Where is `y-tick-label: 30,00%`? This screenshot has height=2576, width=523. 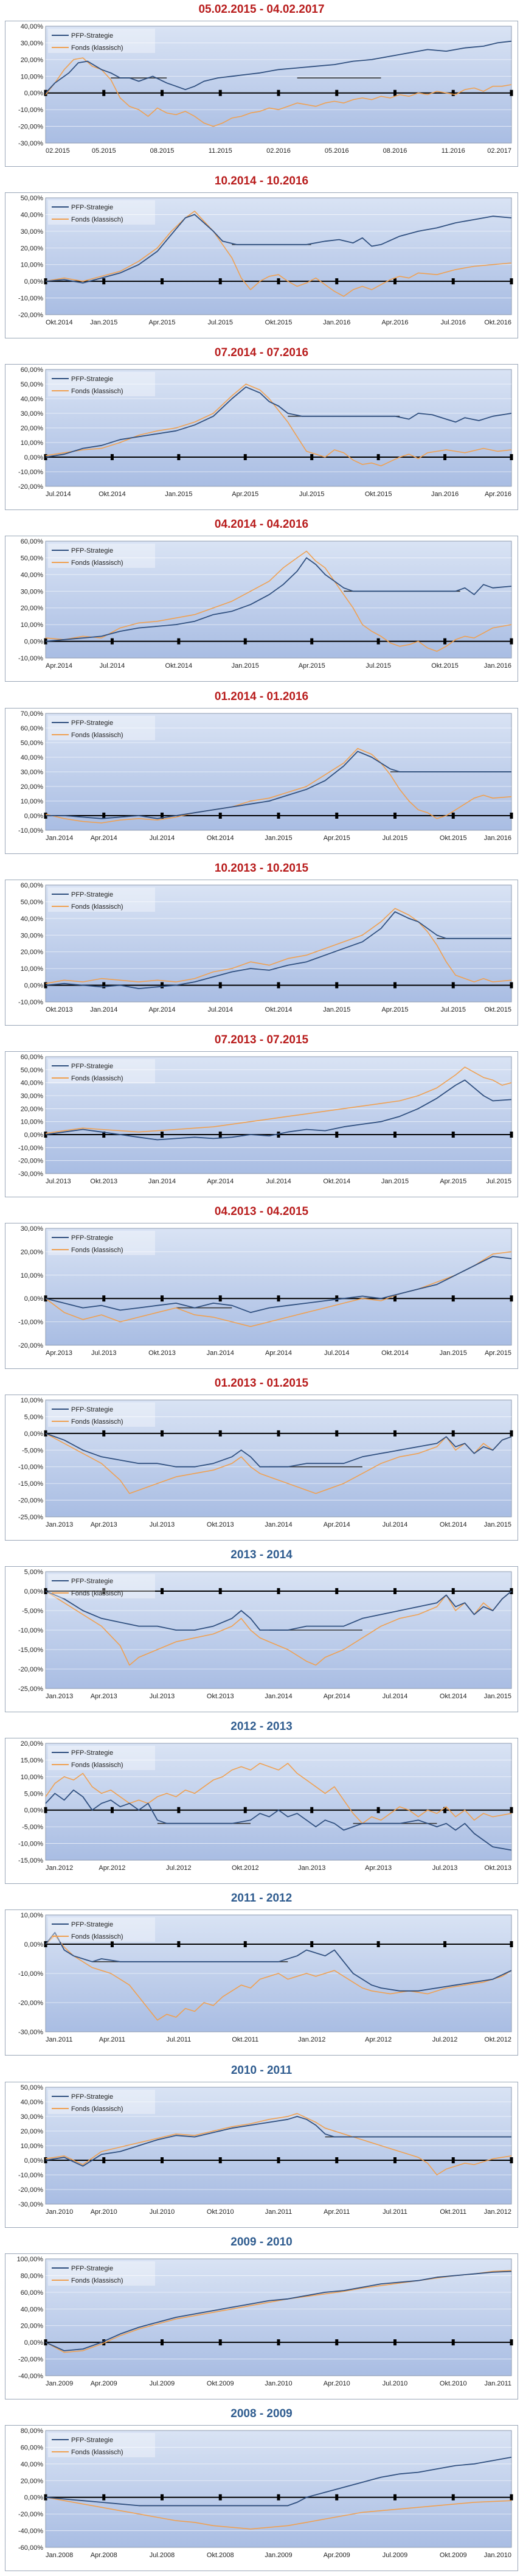
y-tick-label: 30,00% is located at coordinates (33, 592).